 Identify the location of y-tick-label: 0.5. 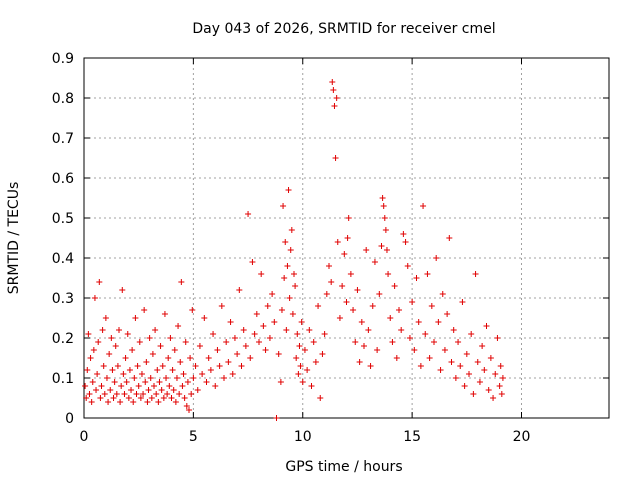
(63, 219).